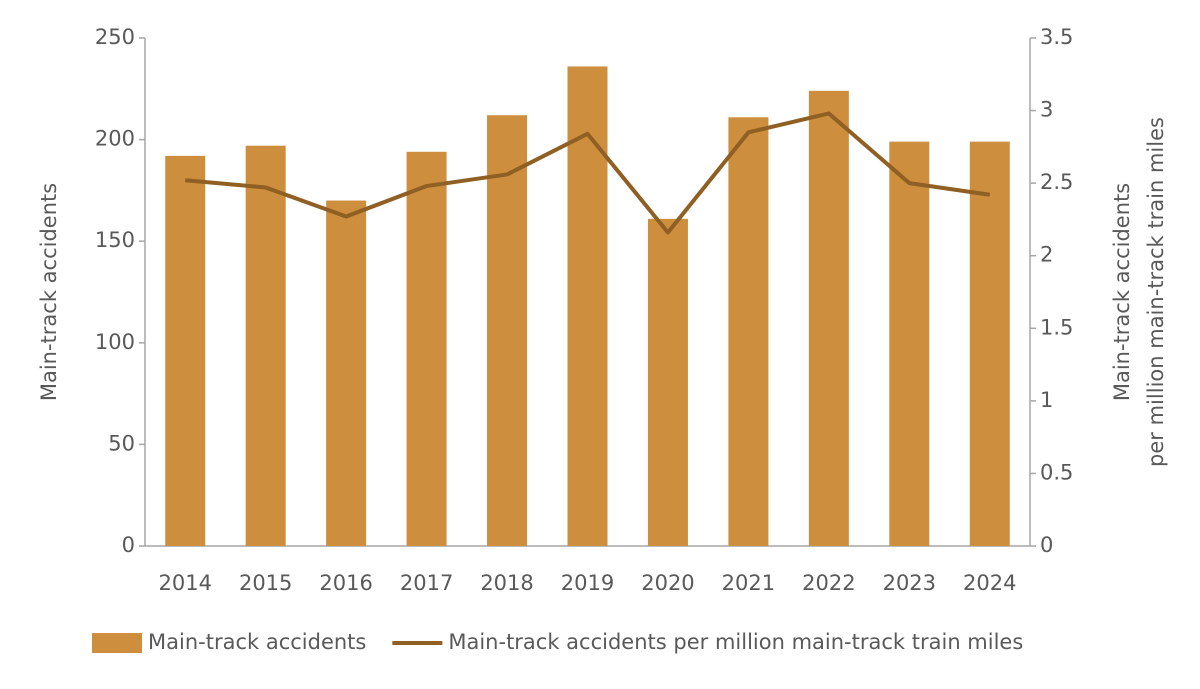 This screenshot has height=689, width=1200. What do you see at coordinates (1046, 400) in the screenshot?
I see `y2-tick-label: 1` at bounding box center [1046, 400].